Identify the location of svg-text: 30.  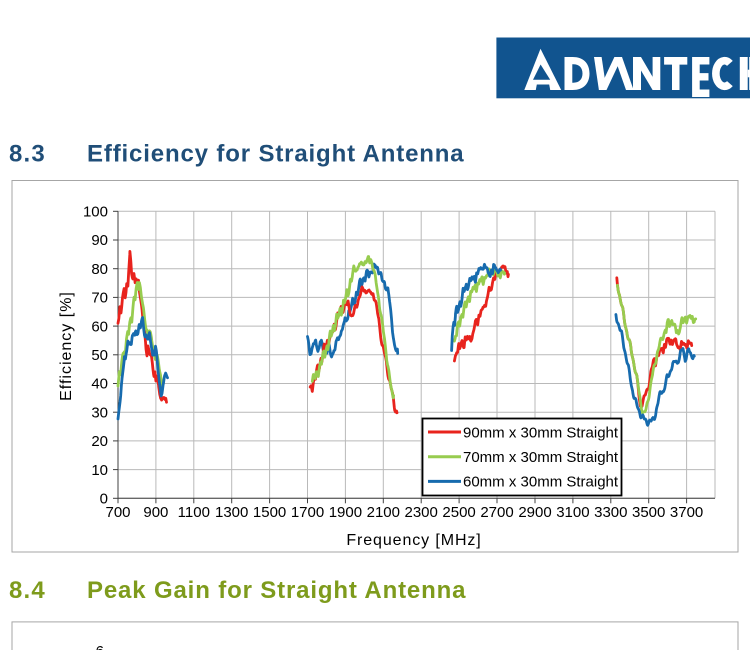
(99, 412).